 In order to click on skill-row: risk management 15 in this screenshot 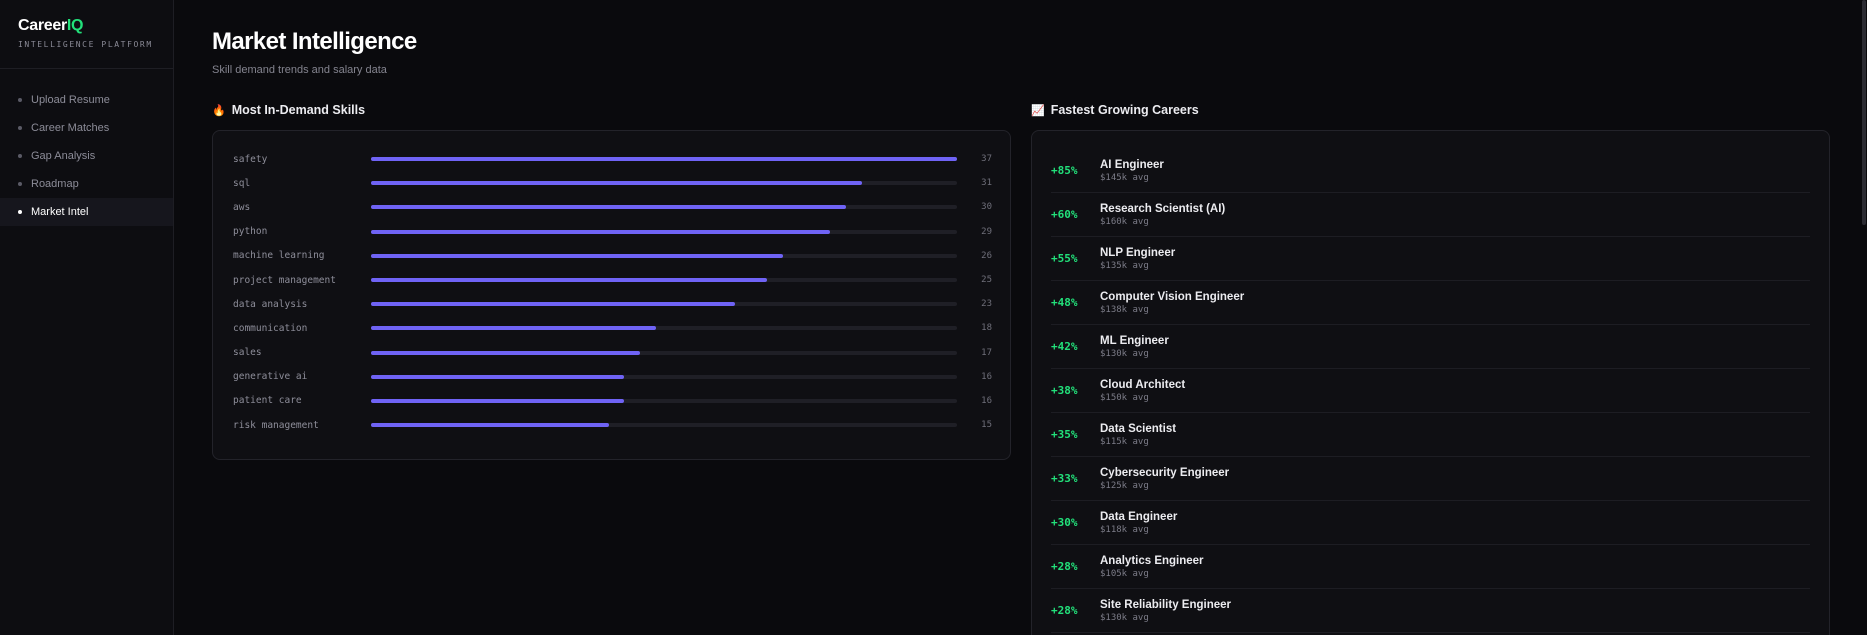, I will do `click(612, 425)`.